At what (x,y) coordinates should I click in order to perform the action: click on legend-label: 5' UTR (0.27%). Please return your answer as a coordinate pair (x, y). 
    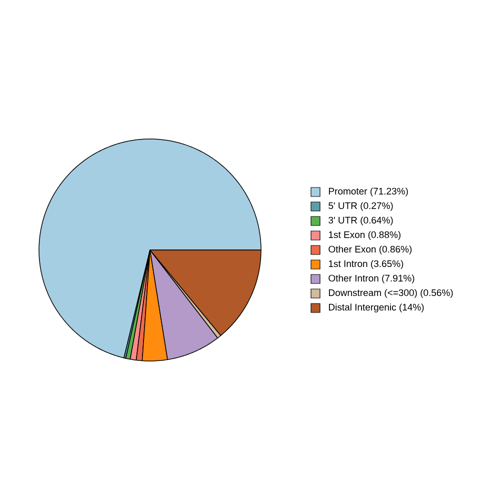
    Looking at the image, I should click on (360, 206).